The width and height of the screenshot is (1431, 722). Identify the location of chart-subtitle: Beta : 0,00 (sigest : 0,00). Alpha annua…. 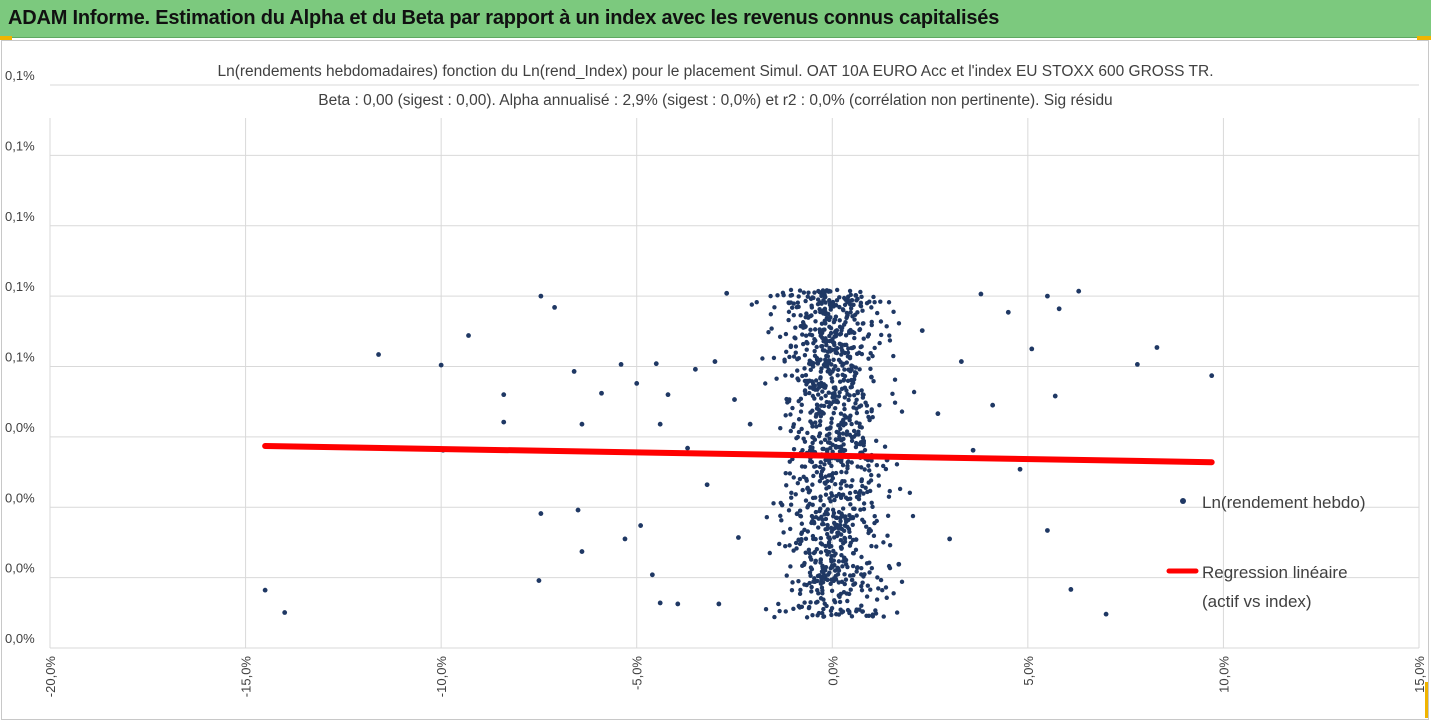
(715, 100).